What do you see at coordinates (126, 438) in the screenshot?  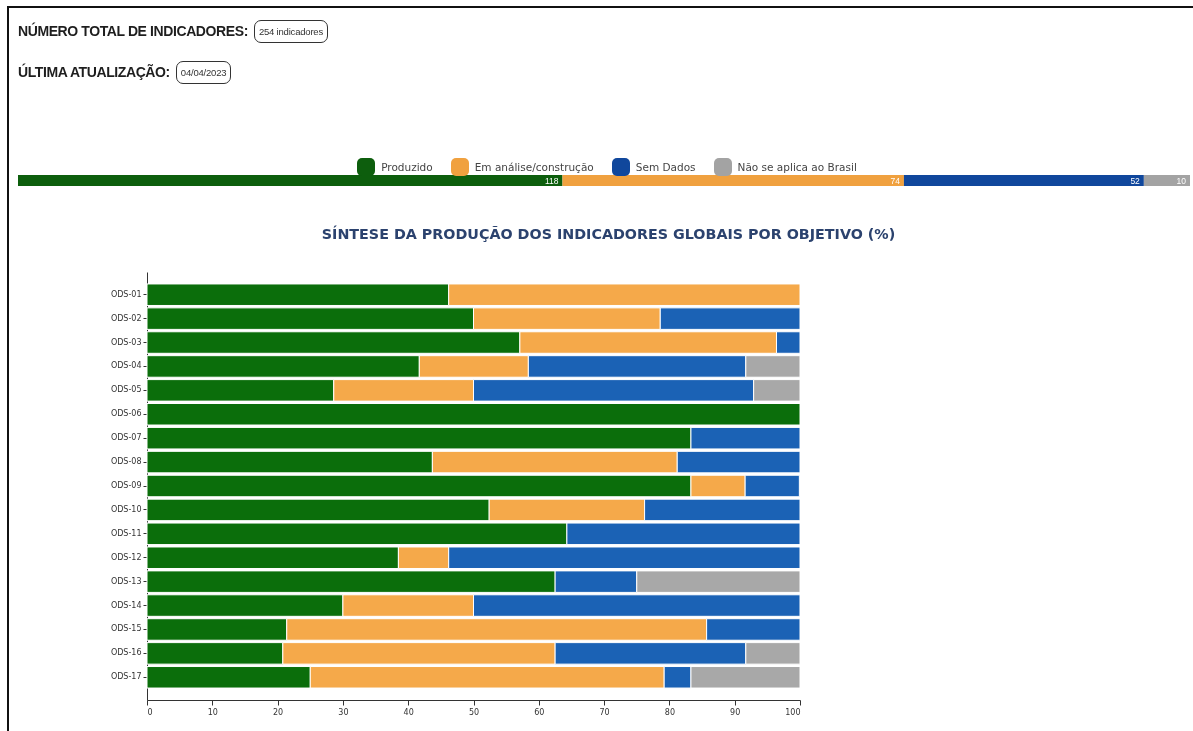 I see `y-tick-label: ODS-07` at bounding box center [126, 438].